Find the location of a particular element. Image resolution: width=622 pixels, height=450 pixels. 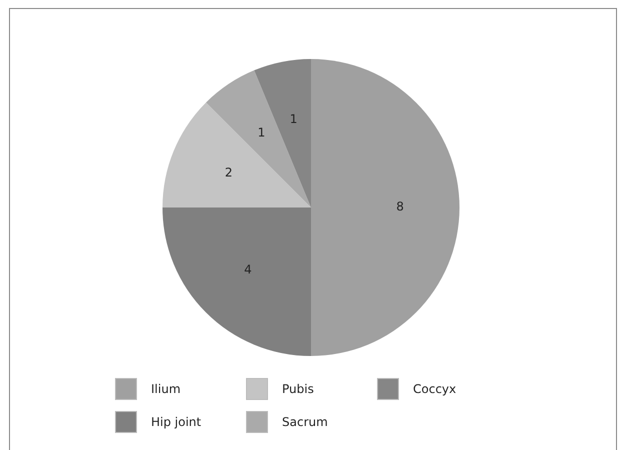

legend-label: Pubis is located at coordinates (298, 389).